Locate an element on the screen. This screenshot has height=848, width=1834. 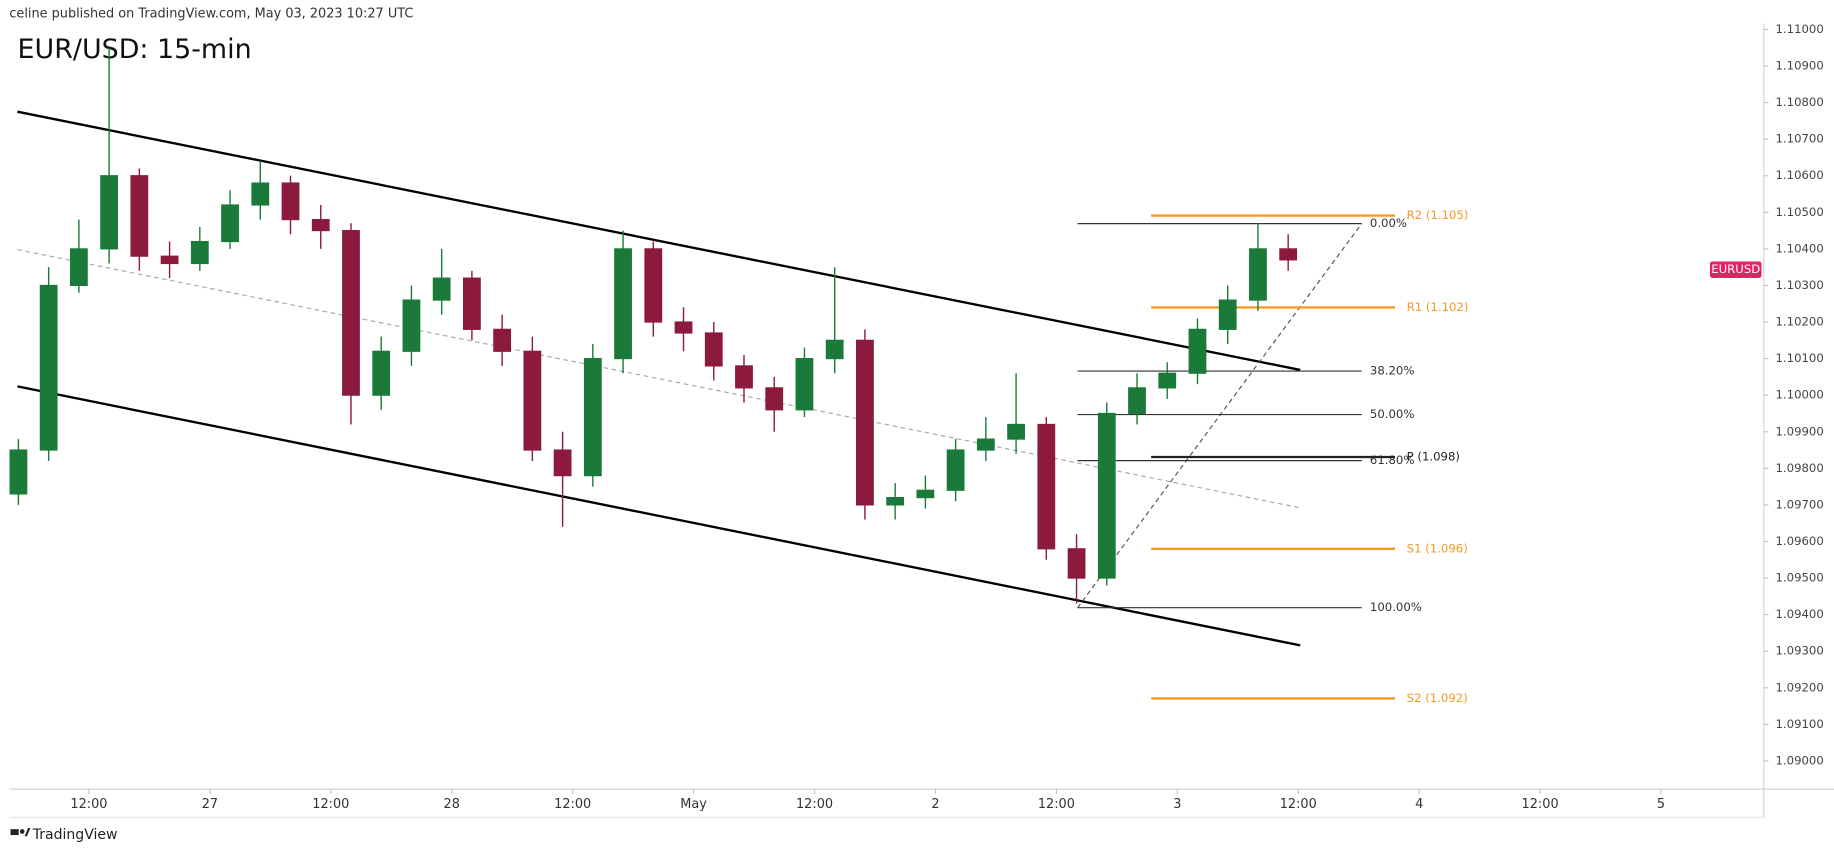
y-tick-label: 1.10600 is located at coordinates (1800, 175).